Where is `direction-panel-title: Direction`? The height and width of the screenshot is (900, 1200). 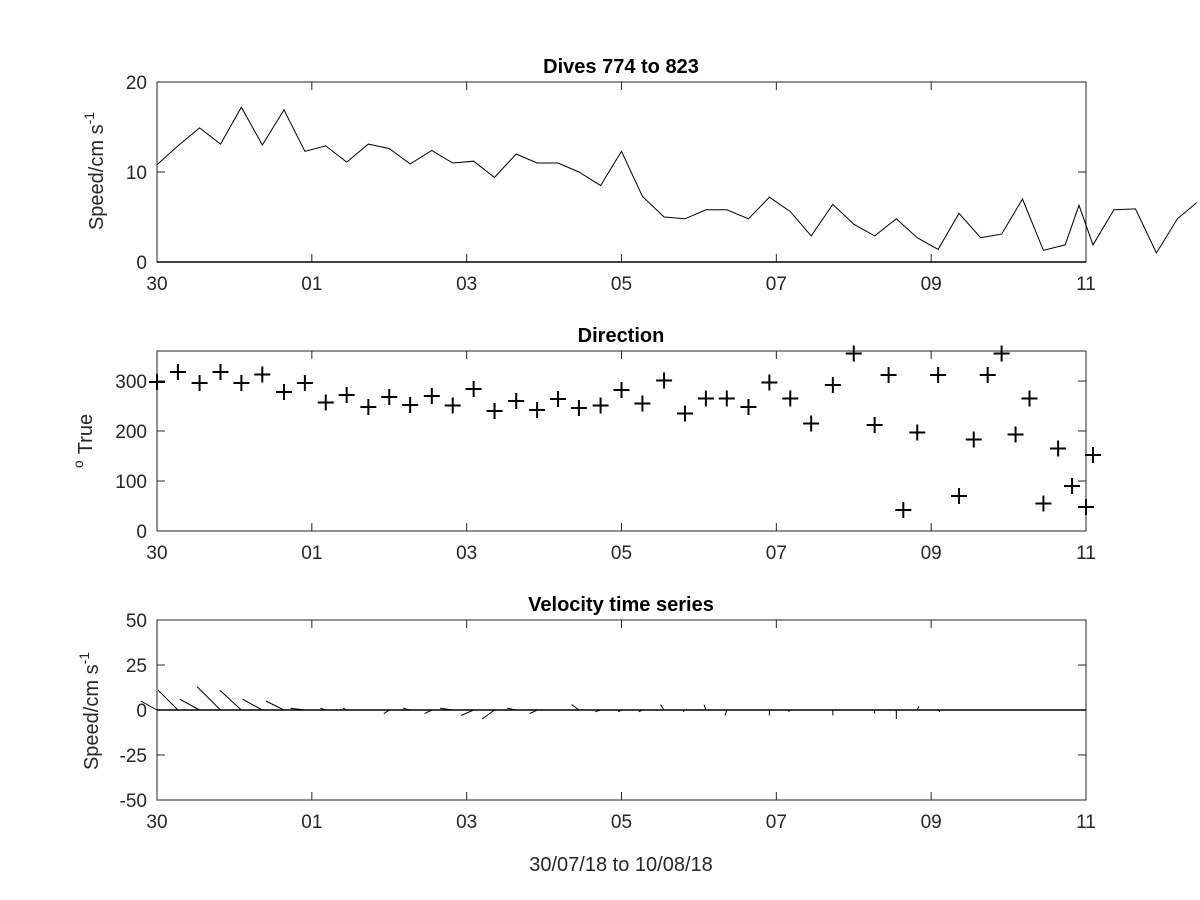 direction-panel-title: Direction is located at coordinates (621, 336).